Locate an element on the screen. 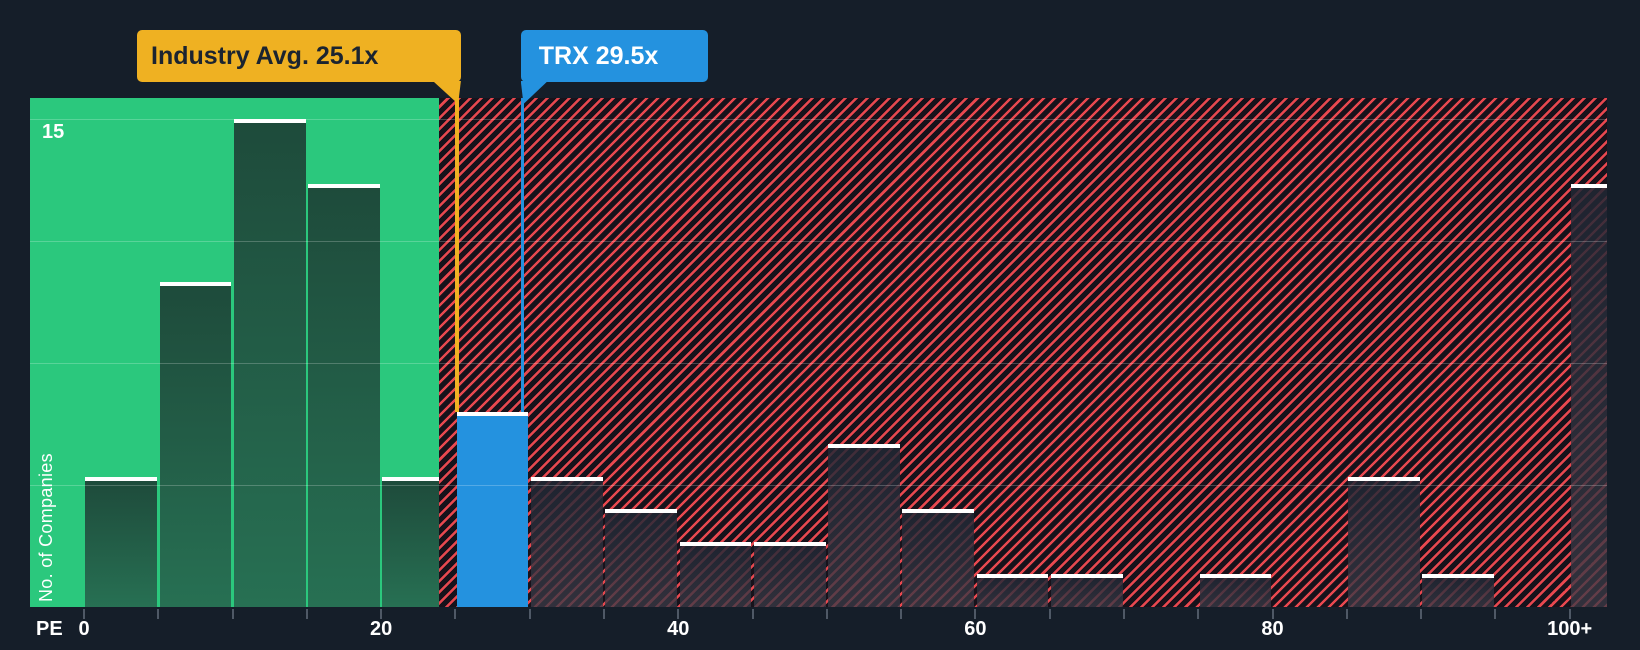 The height and width of the screenshot is (650, 1640). industry-avg-line is located at coordinates (457, 255).